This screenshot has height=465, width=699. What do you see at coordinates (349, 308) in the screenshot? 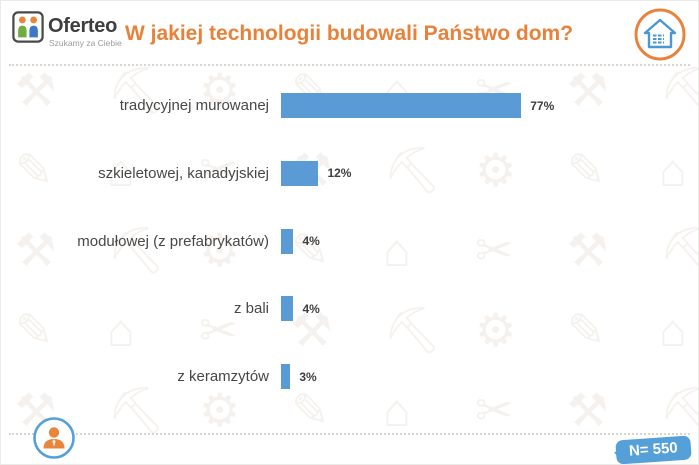
I see `bar-row: z bali 4%` at bounding box center [349, 308].